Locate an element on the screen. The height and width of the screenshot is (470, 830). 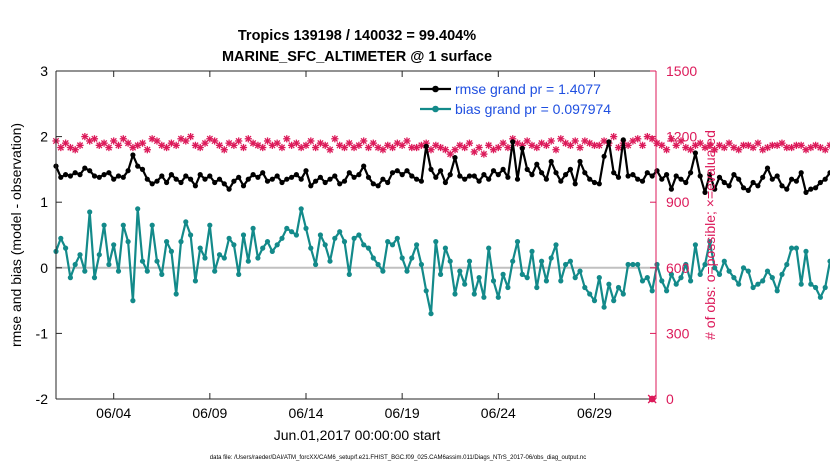
y-tick-label-left: 1 is located at coordinates (44, 202).